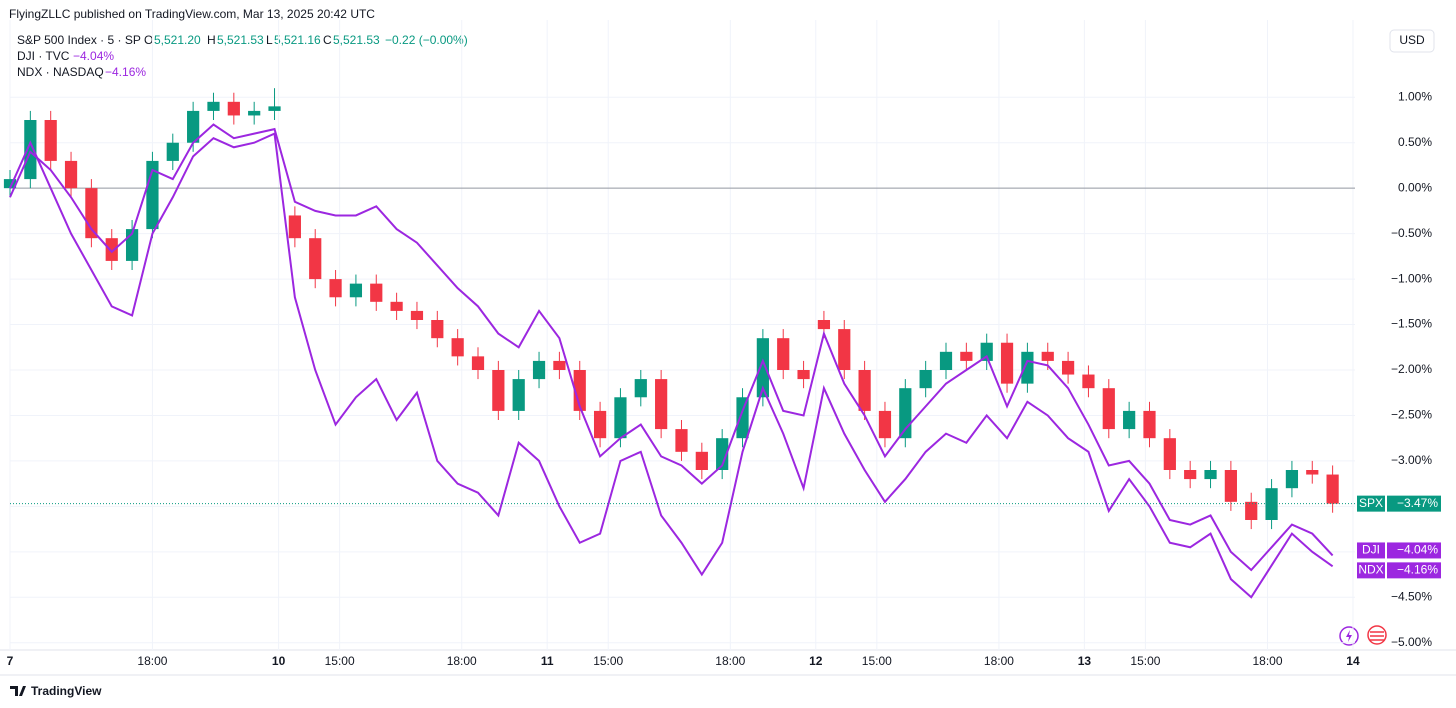 The width and height of the screenshot is (1456, 708). What do you see at coordinates (18, 691) in the screenshot?
I see `brand-logo` at bounding box center [18, 691].